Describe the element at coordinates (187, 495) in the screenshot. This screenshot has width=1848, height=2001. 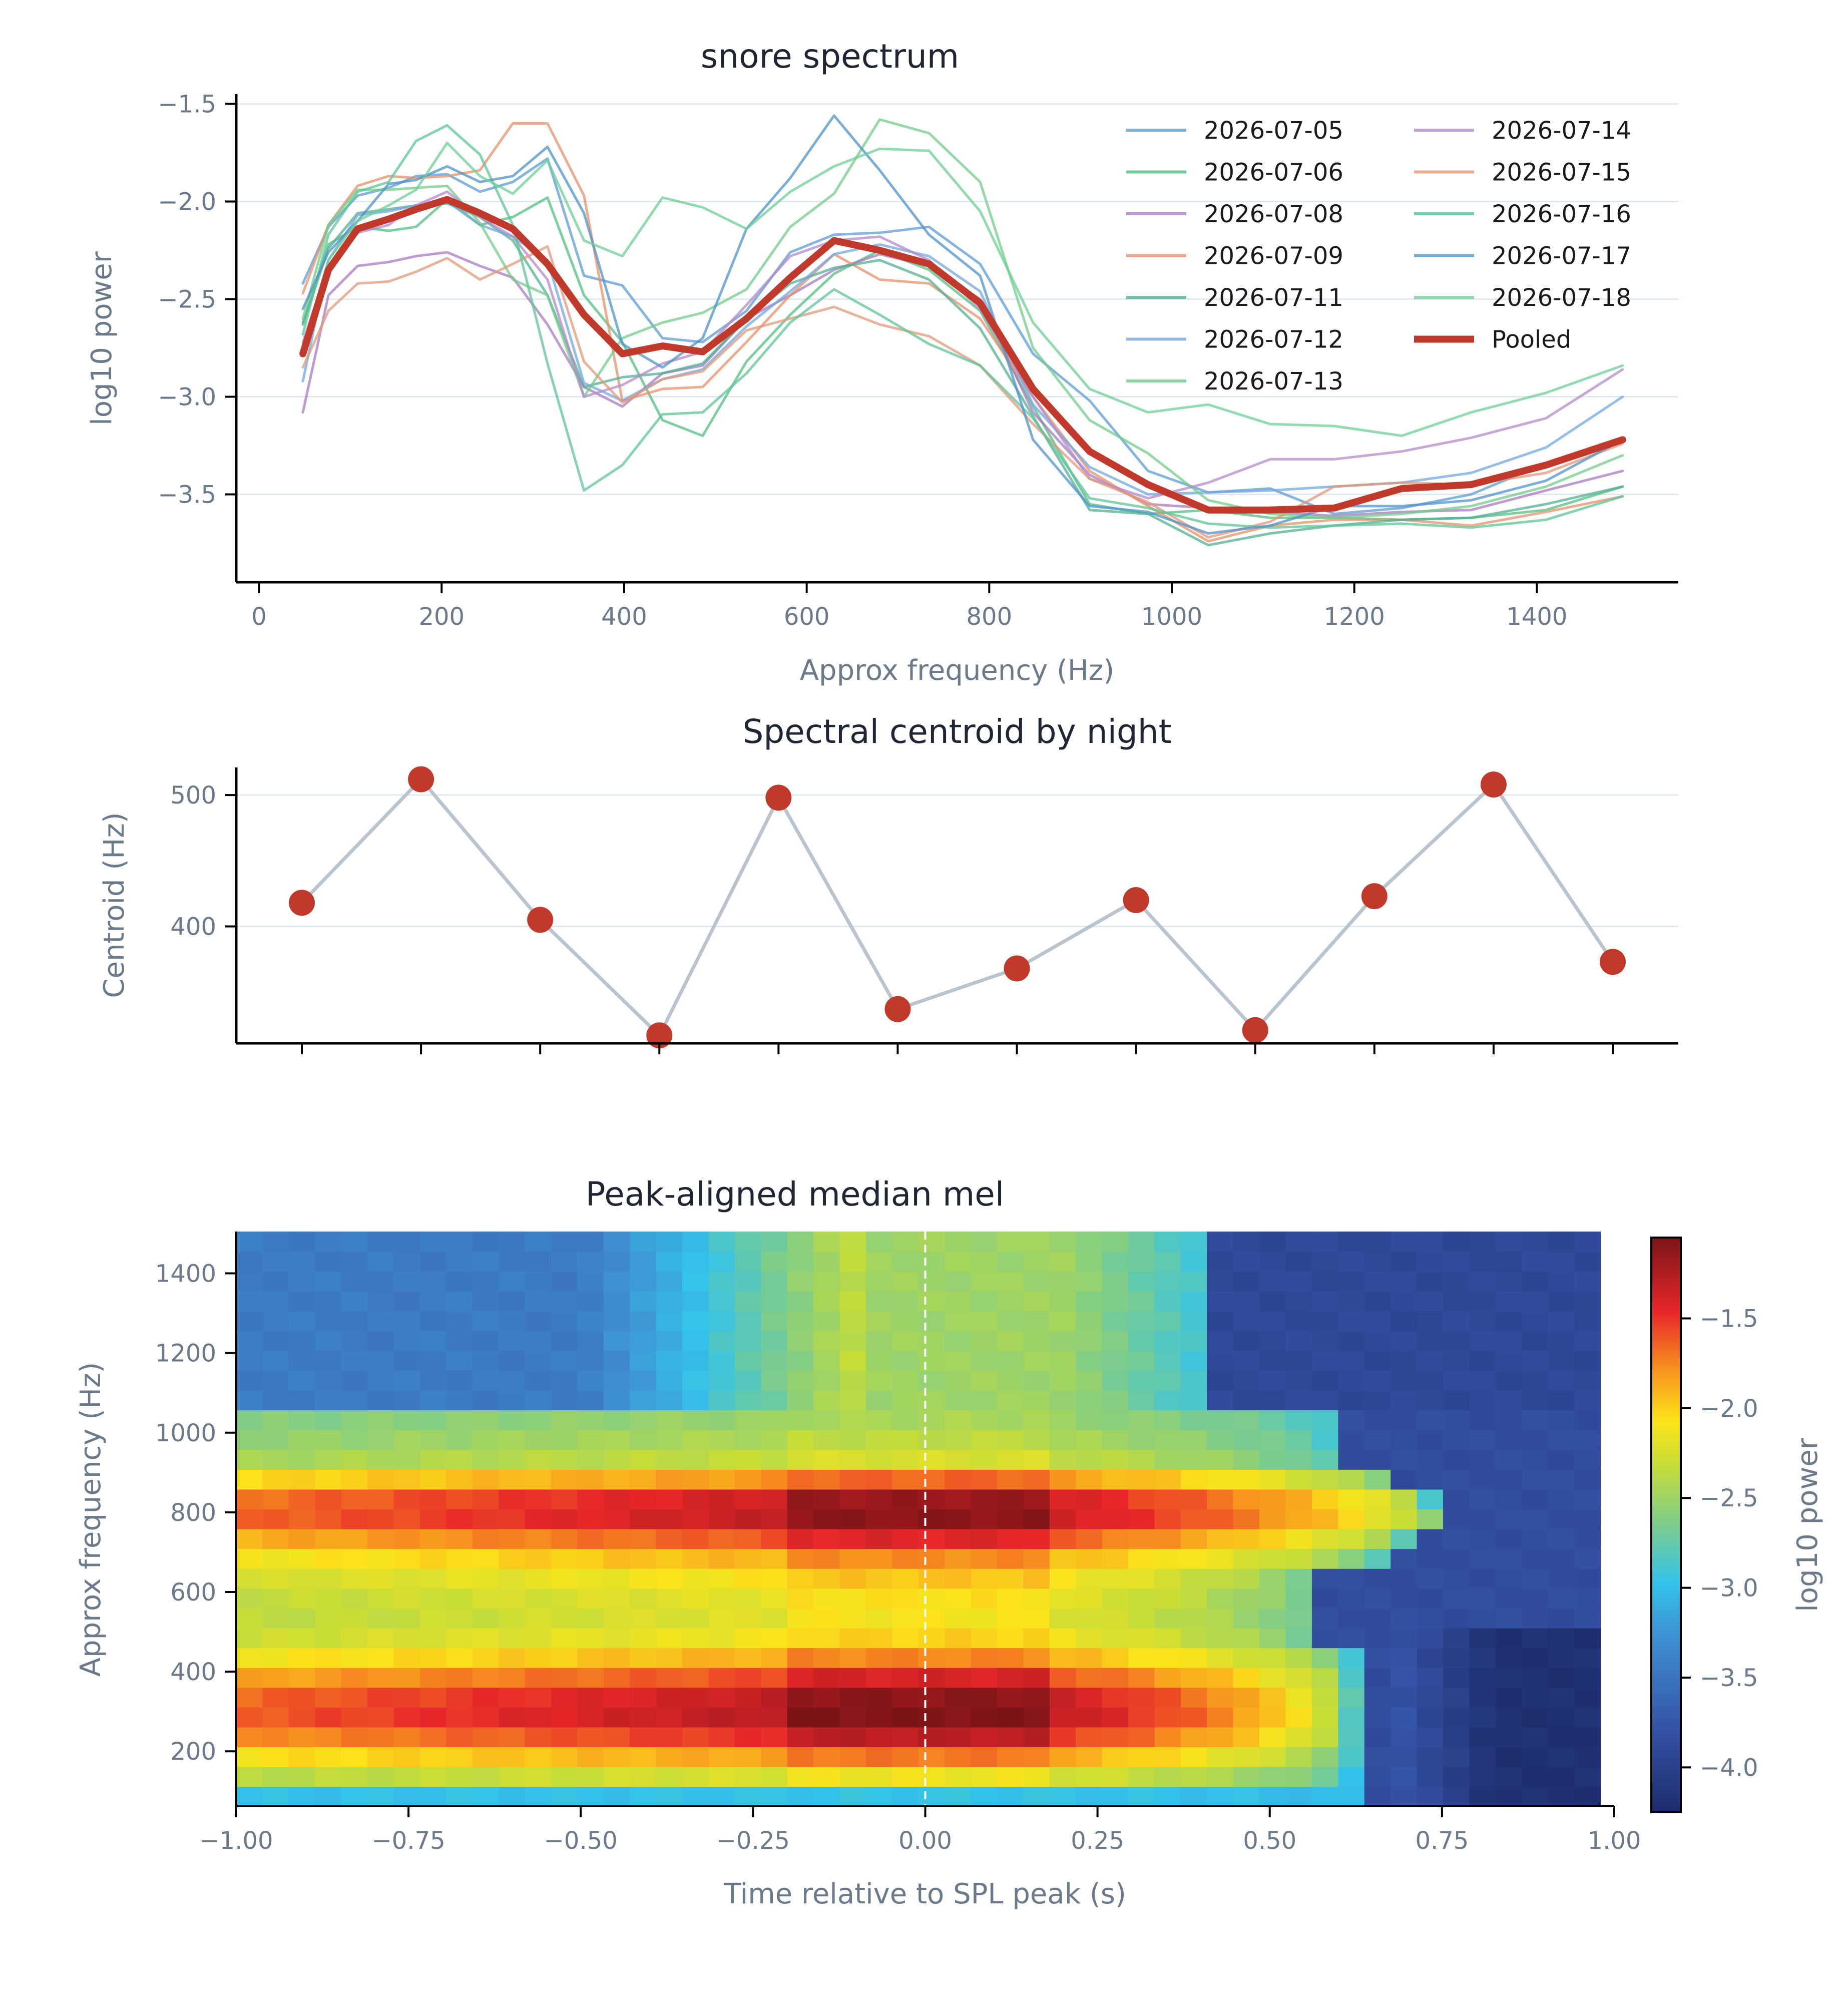
I see `y-tick-label: −3.5` at that location.